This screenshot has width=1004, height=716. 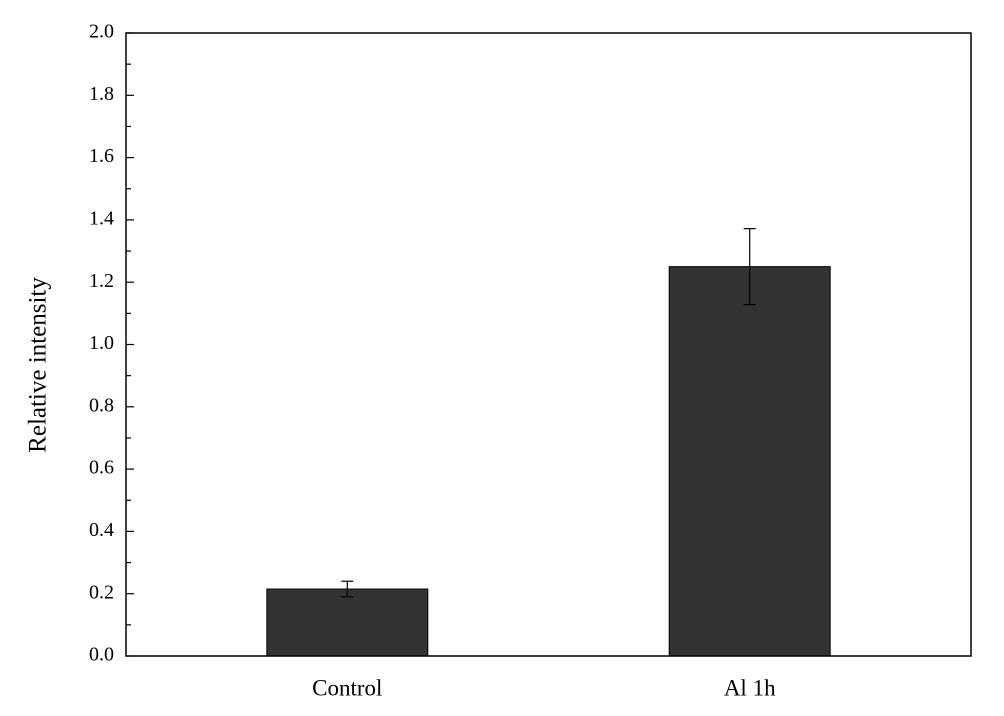 What do you see at coordinates (38, 365) in the screenshot?
I see `y-axis-label: Relative intensity` at bounding box center [38, 365].